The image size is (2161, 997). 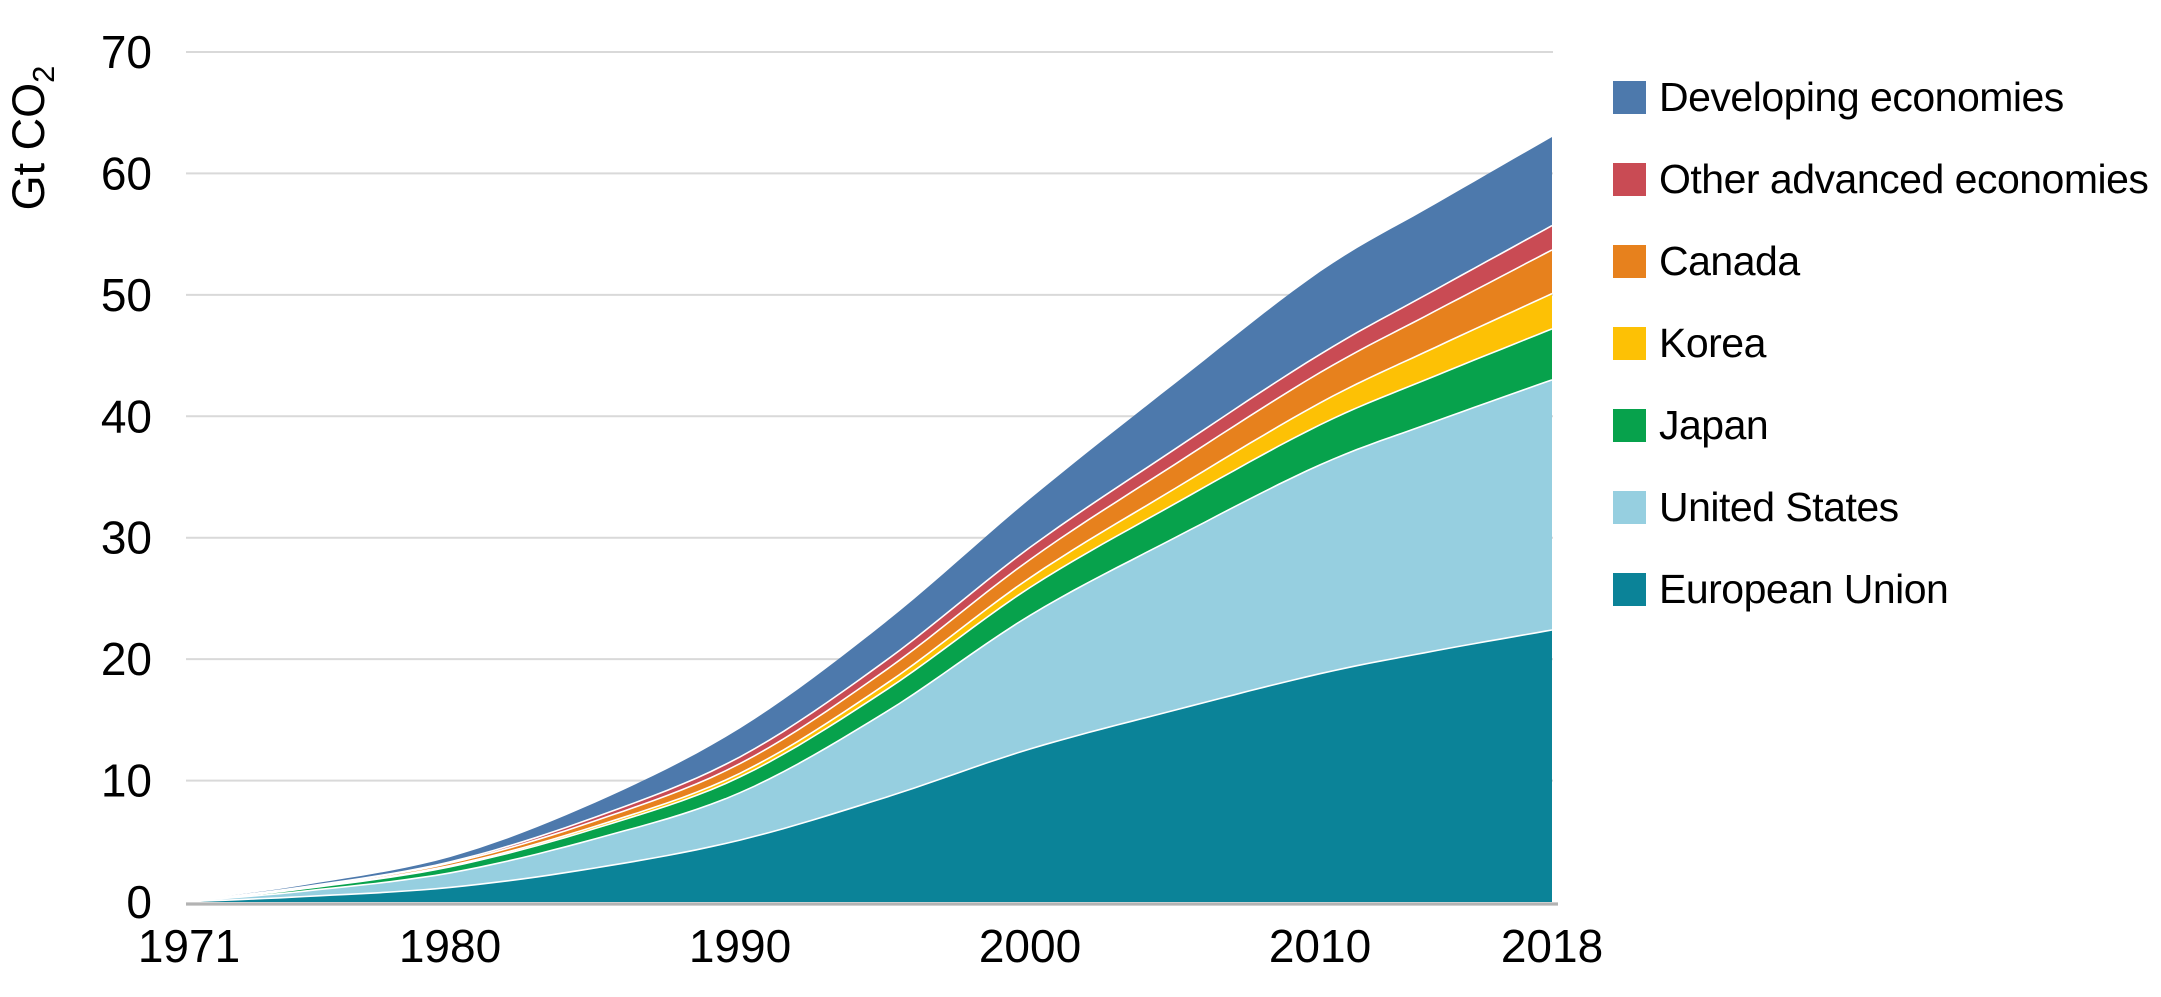 I want to click on legend-swatch-japan, so click(x=1629, y=425).